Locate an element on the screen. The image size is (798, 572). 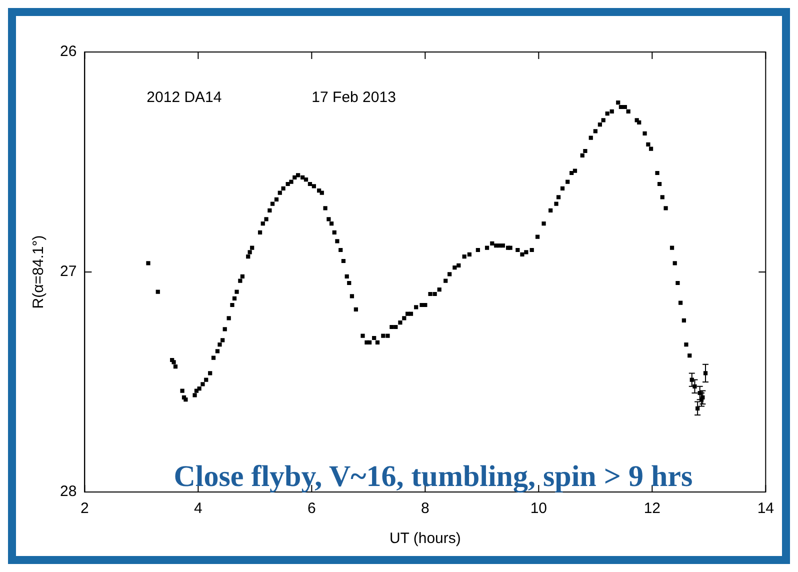
annotation: Close flyby, V~16, tumbling, spin > 9 hrs is located at coordinates (433, 476).